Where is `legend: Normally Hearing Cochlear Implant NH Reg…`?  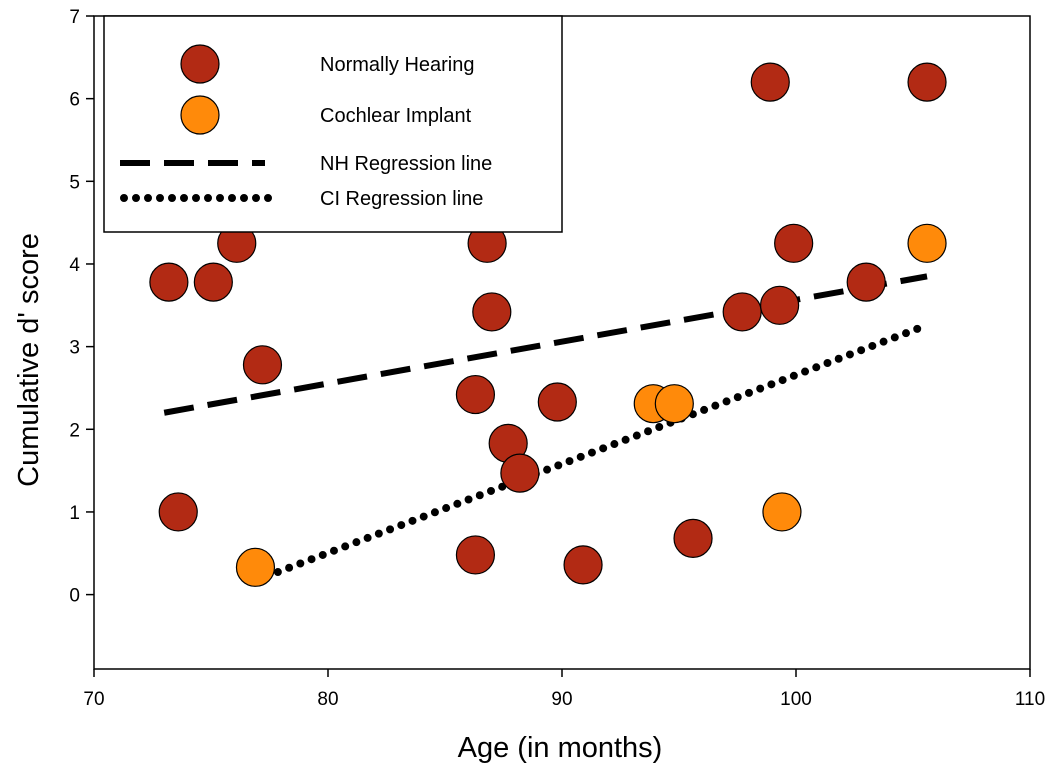 legend: Normally Hearing Cochlear Implant NH Reg… is located at coordinates (333, 124).